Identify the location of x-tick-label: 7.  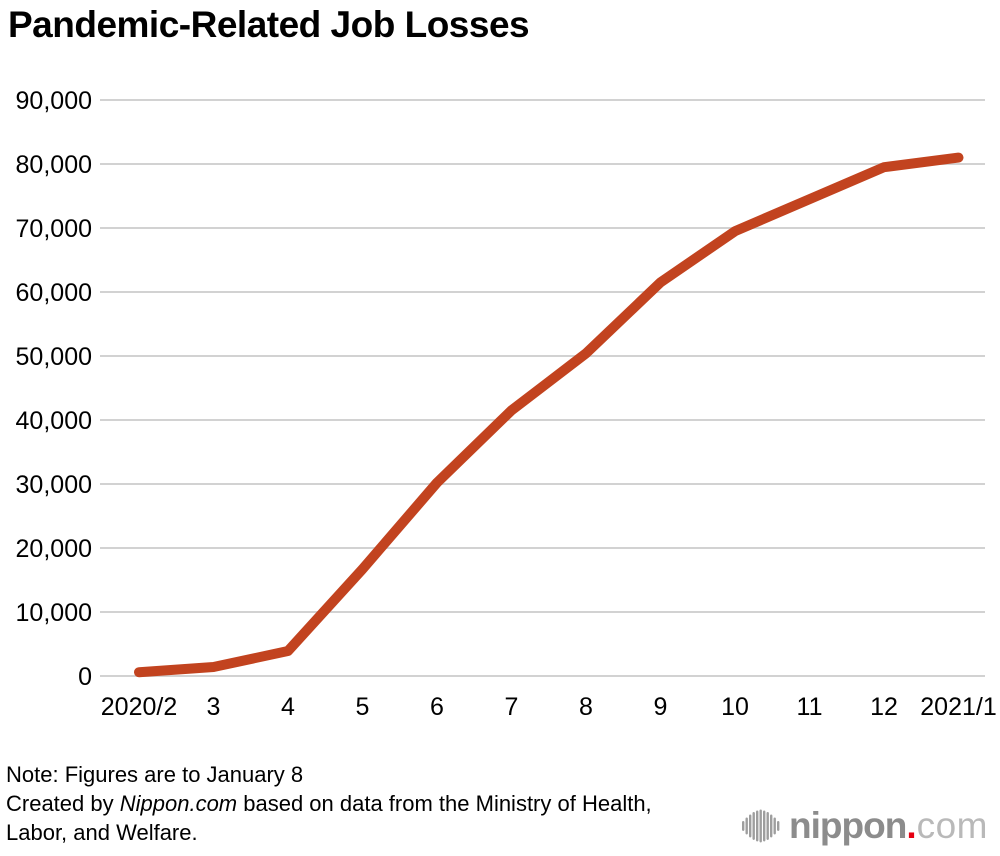
(512, 707).